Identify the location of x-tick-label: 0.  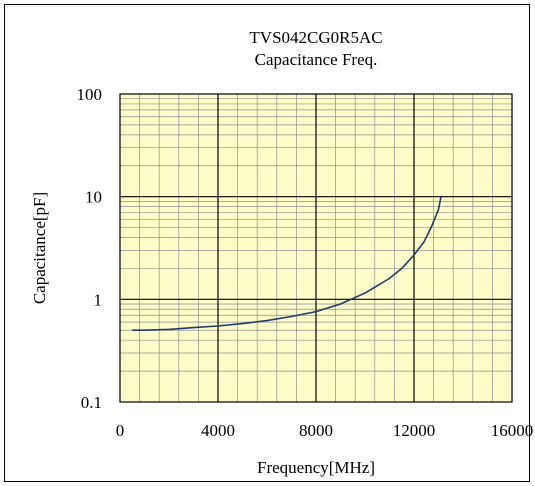
(120, 430).